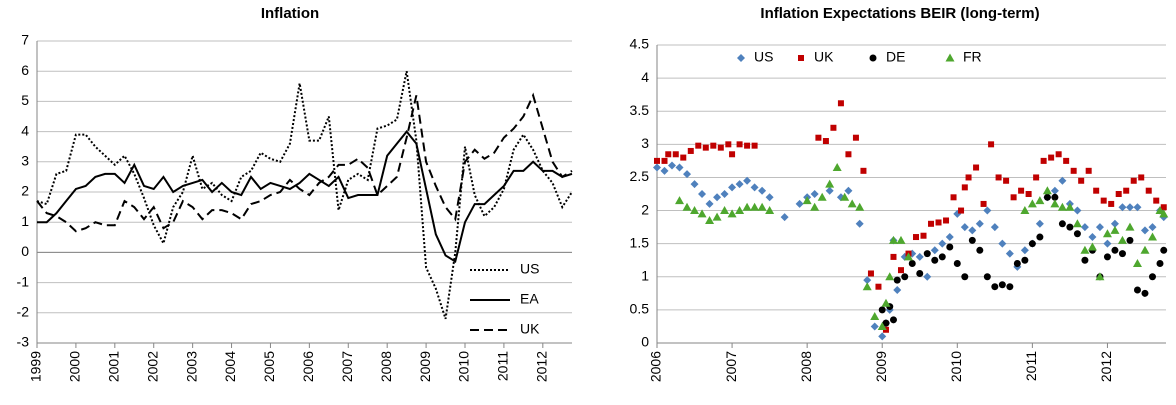  What do you see at coordinates (801, 58) in the screenshot?
I see `legend-marker` at bounding box center [801, 58].